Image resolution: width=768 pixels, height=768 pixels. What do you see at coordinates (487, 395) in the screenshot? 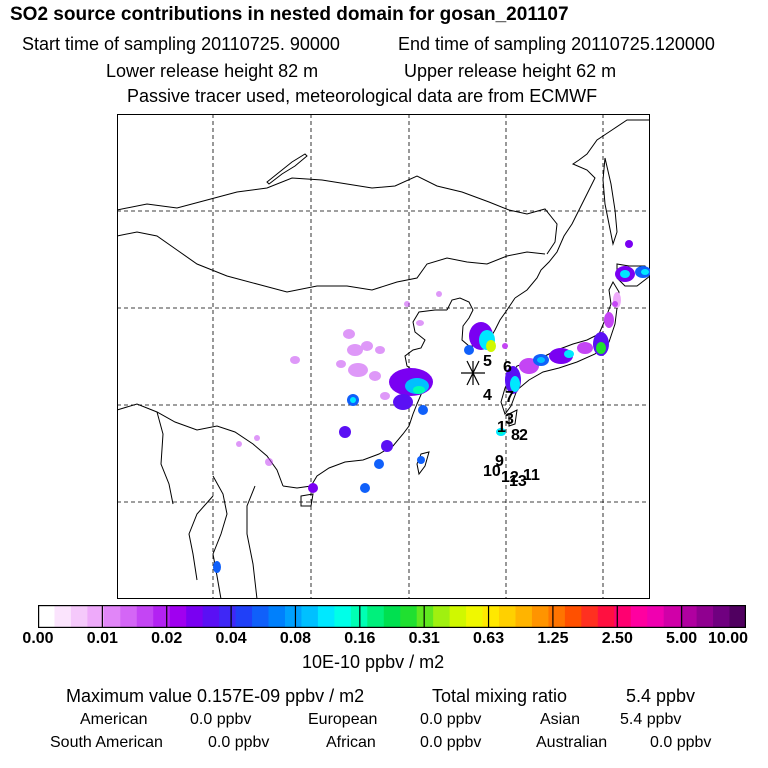
I see `source-label-4: 4` at bounding box center [487, 395].